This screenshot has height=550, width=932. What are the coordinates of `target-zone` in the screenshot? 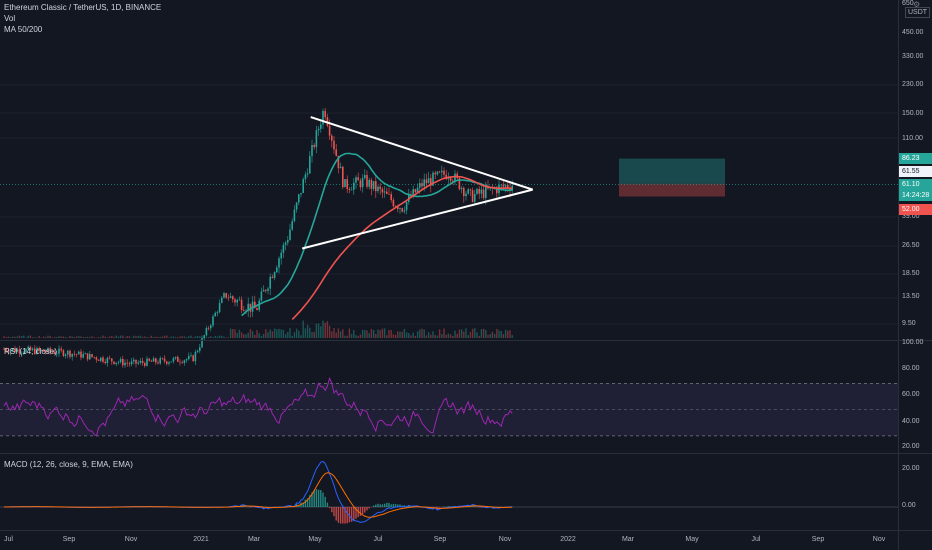 It's located at (672, 171).